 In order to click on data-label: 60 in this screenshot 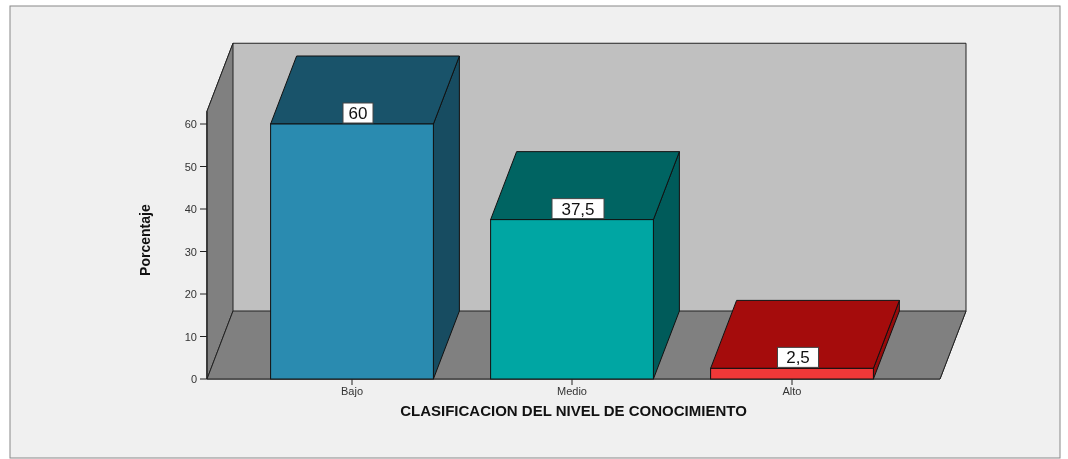, I will do `click(358, 113)`.